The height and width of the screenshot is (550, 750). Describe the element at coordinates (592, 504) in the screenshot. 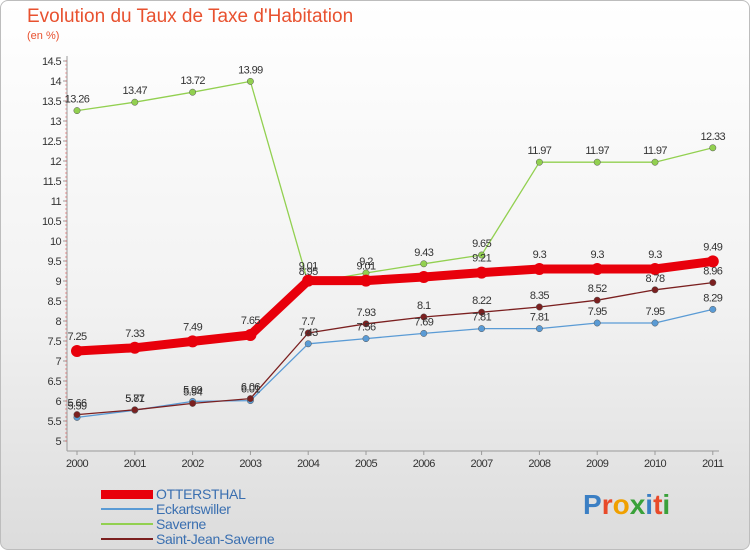

I see `logo-letter: P` at that location.